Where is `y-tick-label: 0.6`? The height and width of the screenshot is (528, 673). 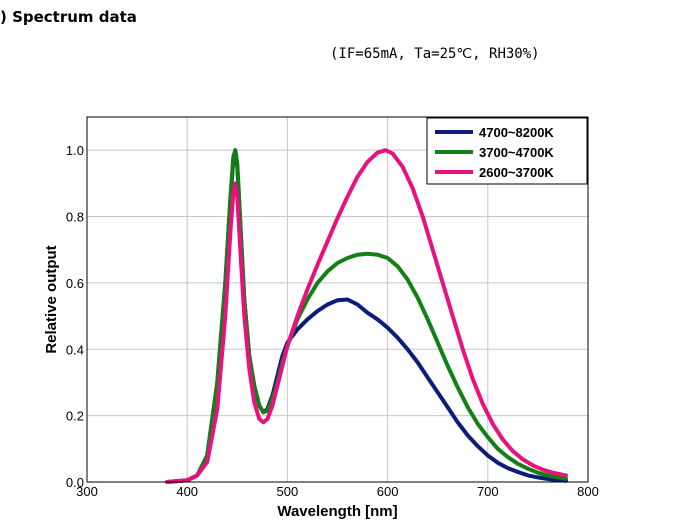
y-tick-label: 0.6 is located at coordinates (75, 283).